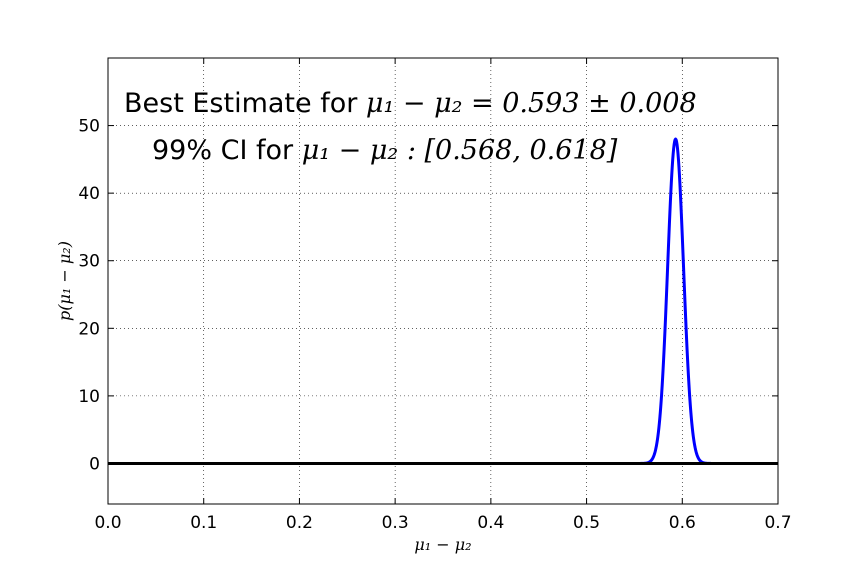 The height and width of the screenshot is (576, 864). I want to click on x-tick-label: 0.4, so click(490, 523).